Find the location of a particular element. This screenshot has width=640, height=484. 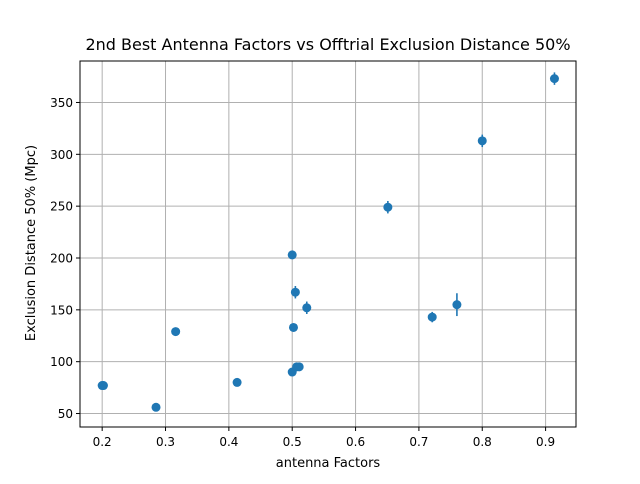

y-tick-label: 250 is located at coordinates (61, 207).